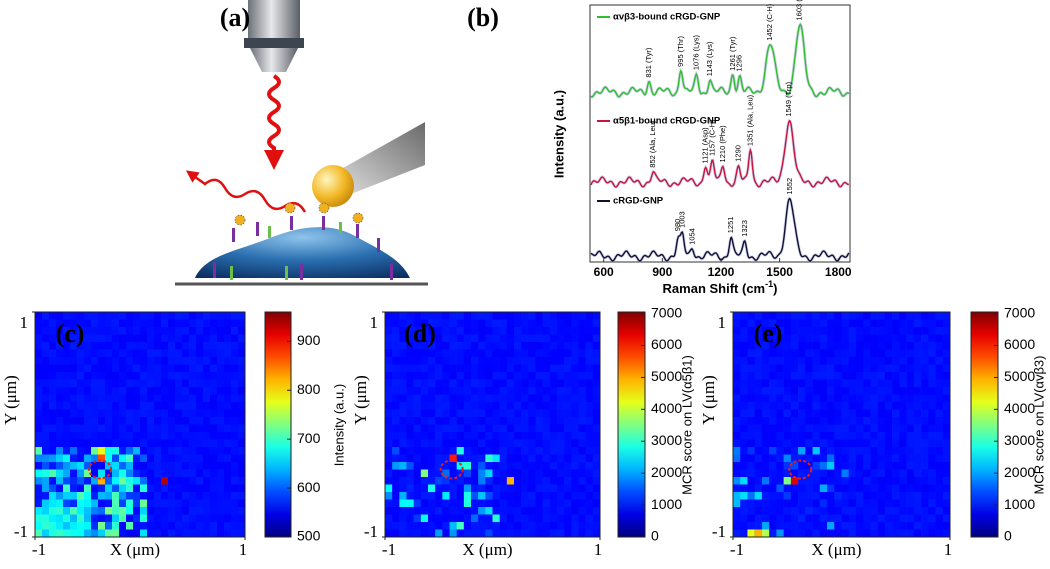 Image resolution: width=1050 pixels, height=569 pixels. I want to click on y-tick-label: 1, so click(24, 322).